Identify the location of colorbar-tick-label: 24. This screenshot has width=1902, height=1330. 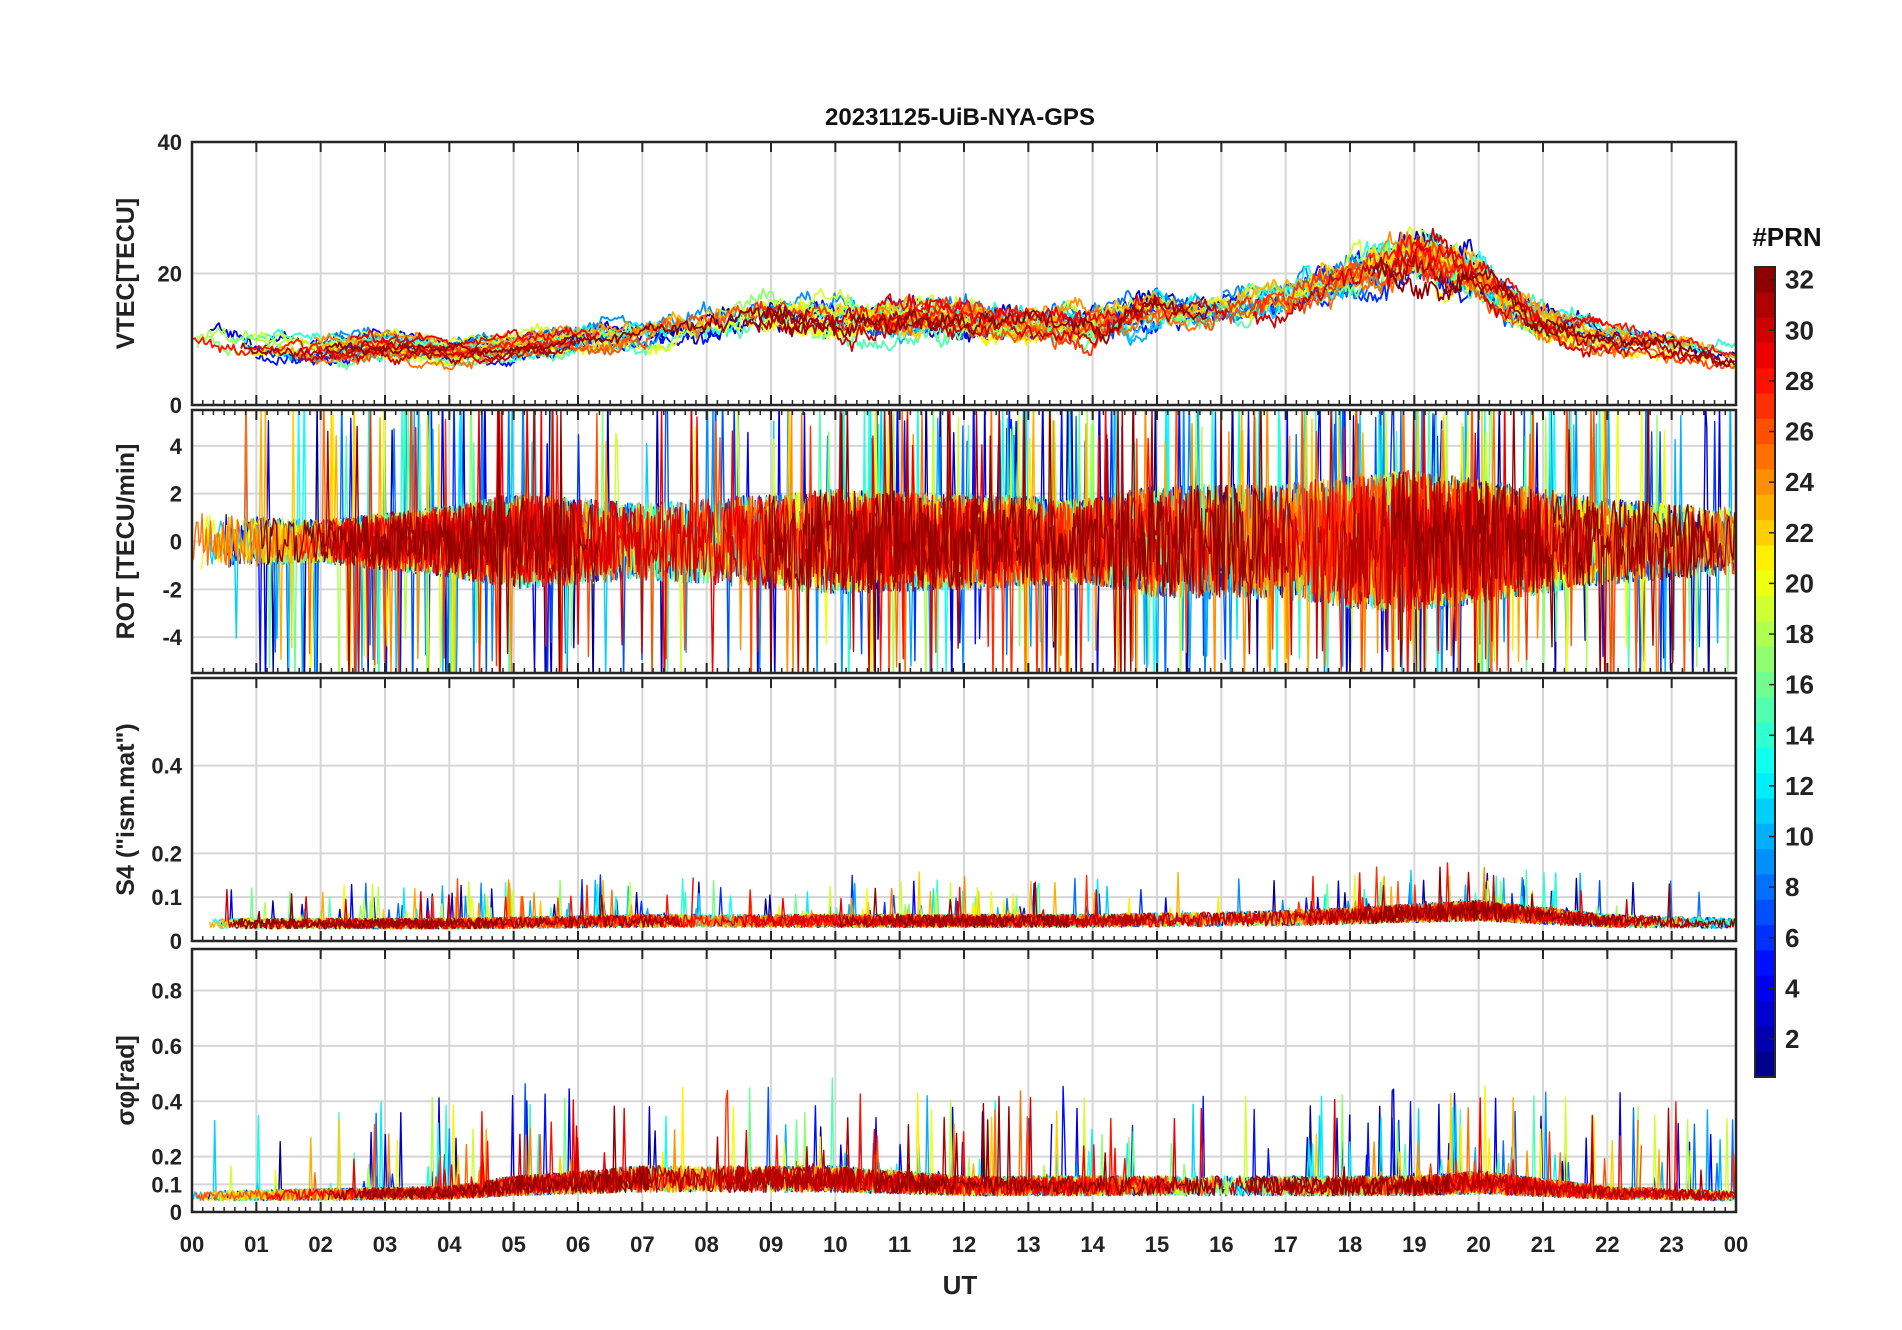
(1799, 482).